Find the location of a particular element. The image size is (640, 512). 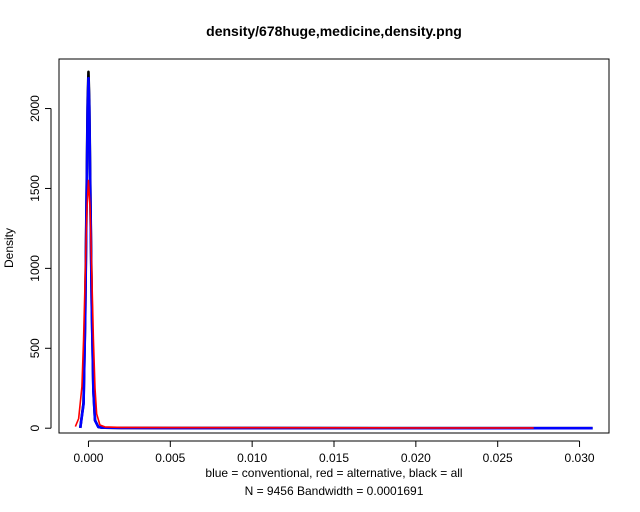

x-tick-label: 0.020 is located at coordinates (416, 458).